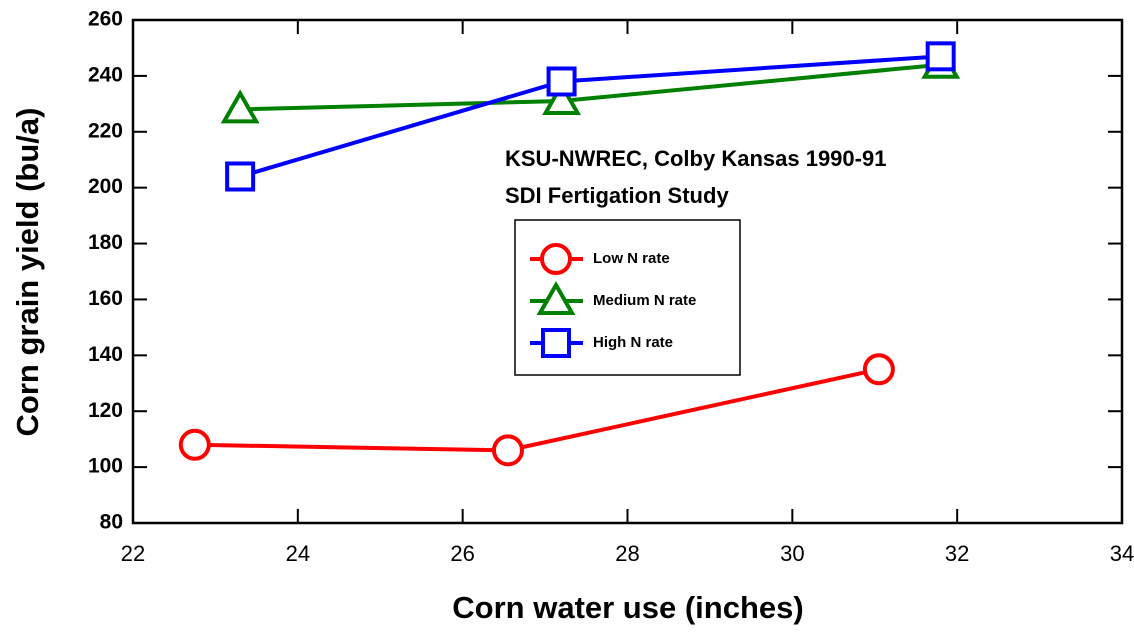 Image resolution: width=1134 pixels, height=633 pixels. Describe the element at coordinates (105, 19) in the screenshot. I see `y-tick-label: 260` at that location.